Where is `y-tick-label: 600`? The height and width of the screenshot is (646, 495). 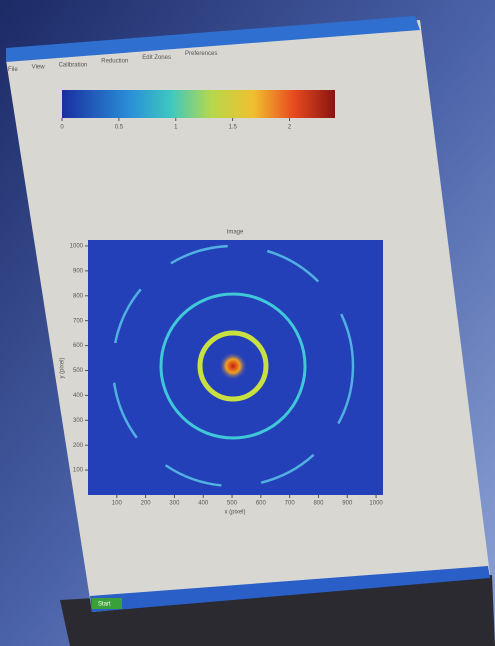
y-tick-label: 600 is located at coordinates (78, 346).